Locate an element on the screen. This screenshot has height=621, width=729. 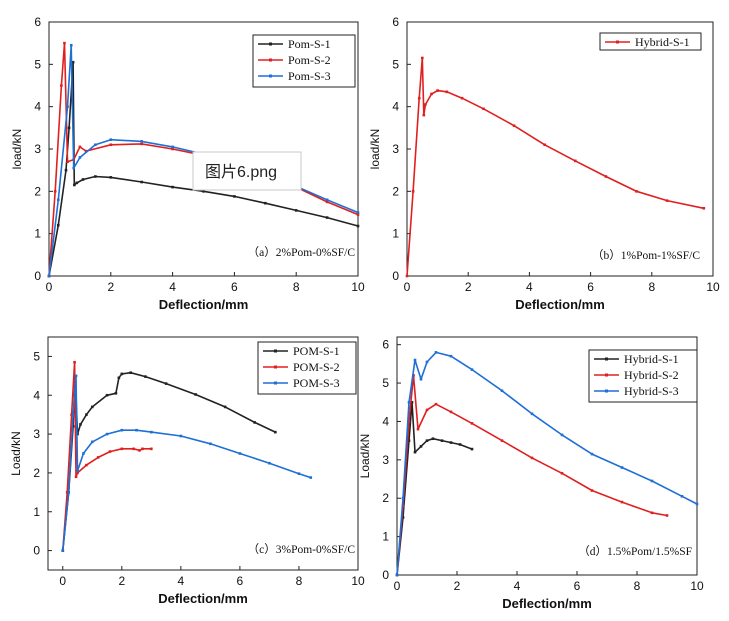
legend: Pom-S-1 Pom-S-2 Pom-S-3 is located at coordinates (304, 61).